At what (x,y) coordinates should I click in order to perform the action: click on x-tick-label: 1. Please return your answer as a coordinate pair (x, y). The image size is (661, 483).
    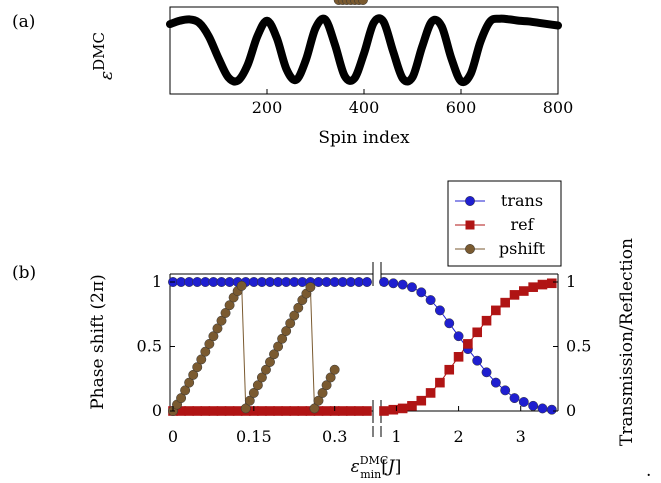
    Looking at the image, I should click on (396, 436).